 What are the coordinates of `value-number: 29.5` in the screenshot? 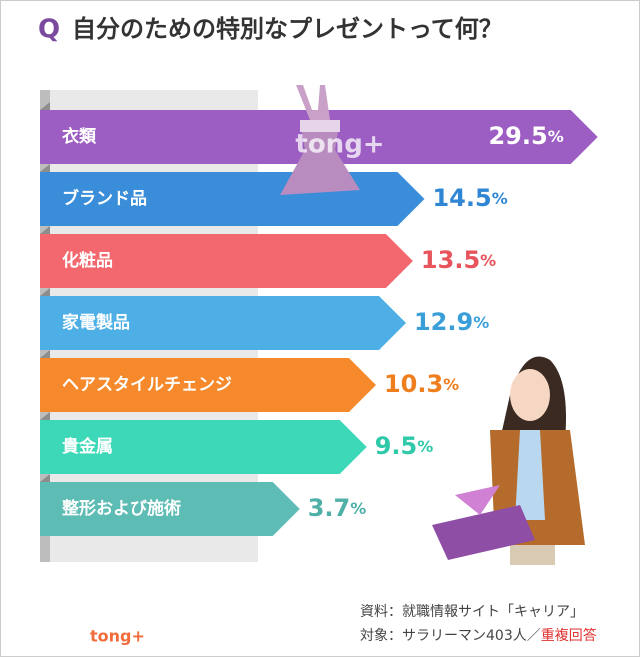 It's located at (517, 136).